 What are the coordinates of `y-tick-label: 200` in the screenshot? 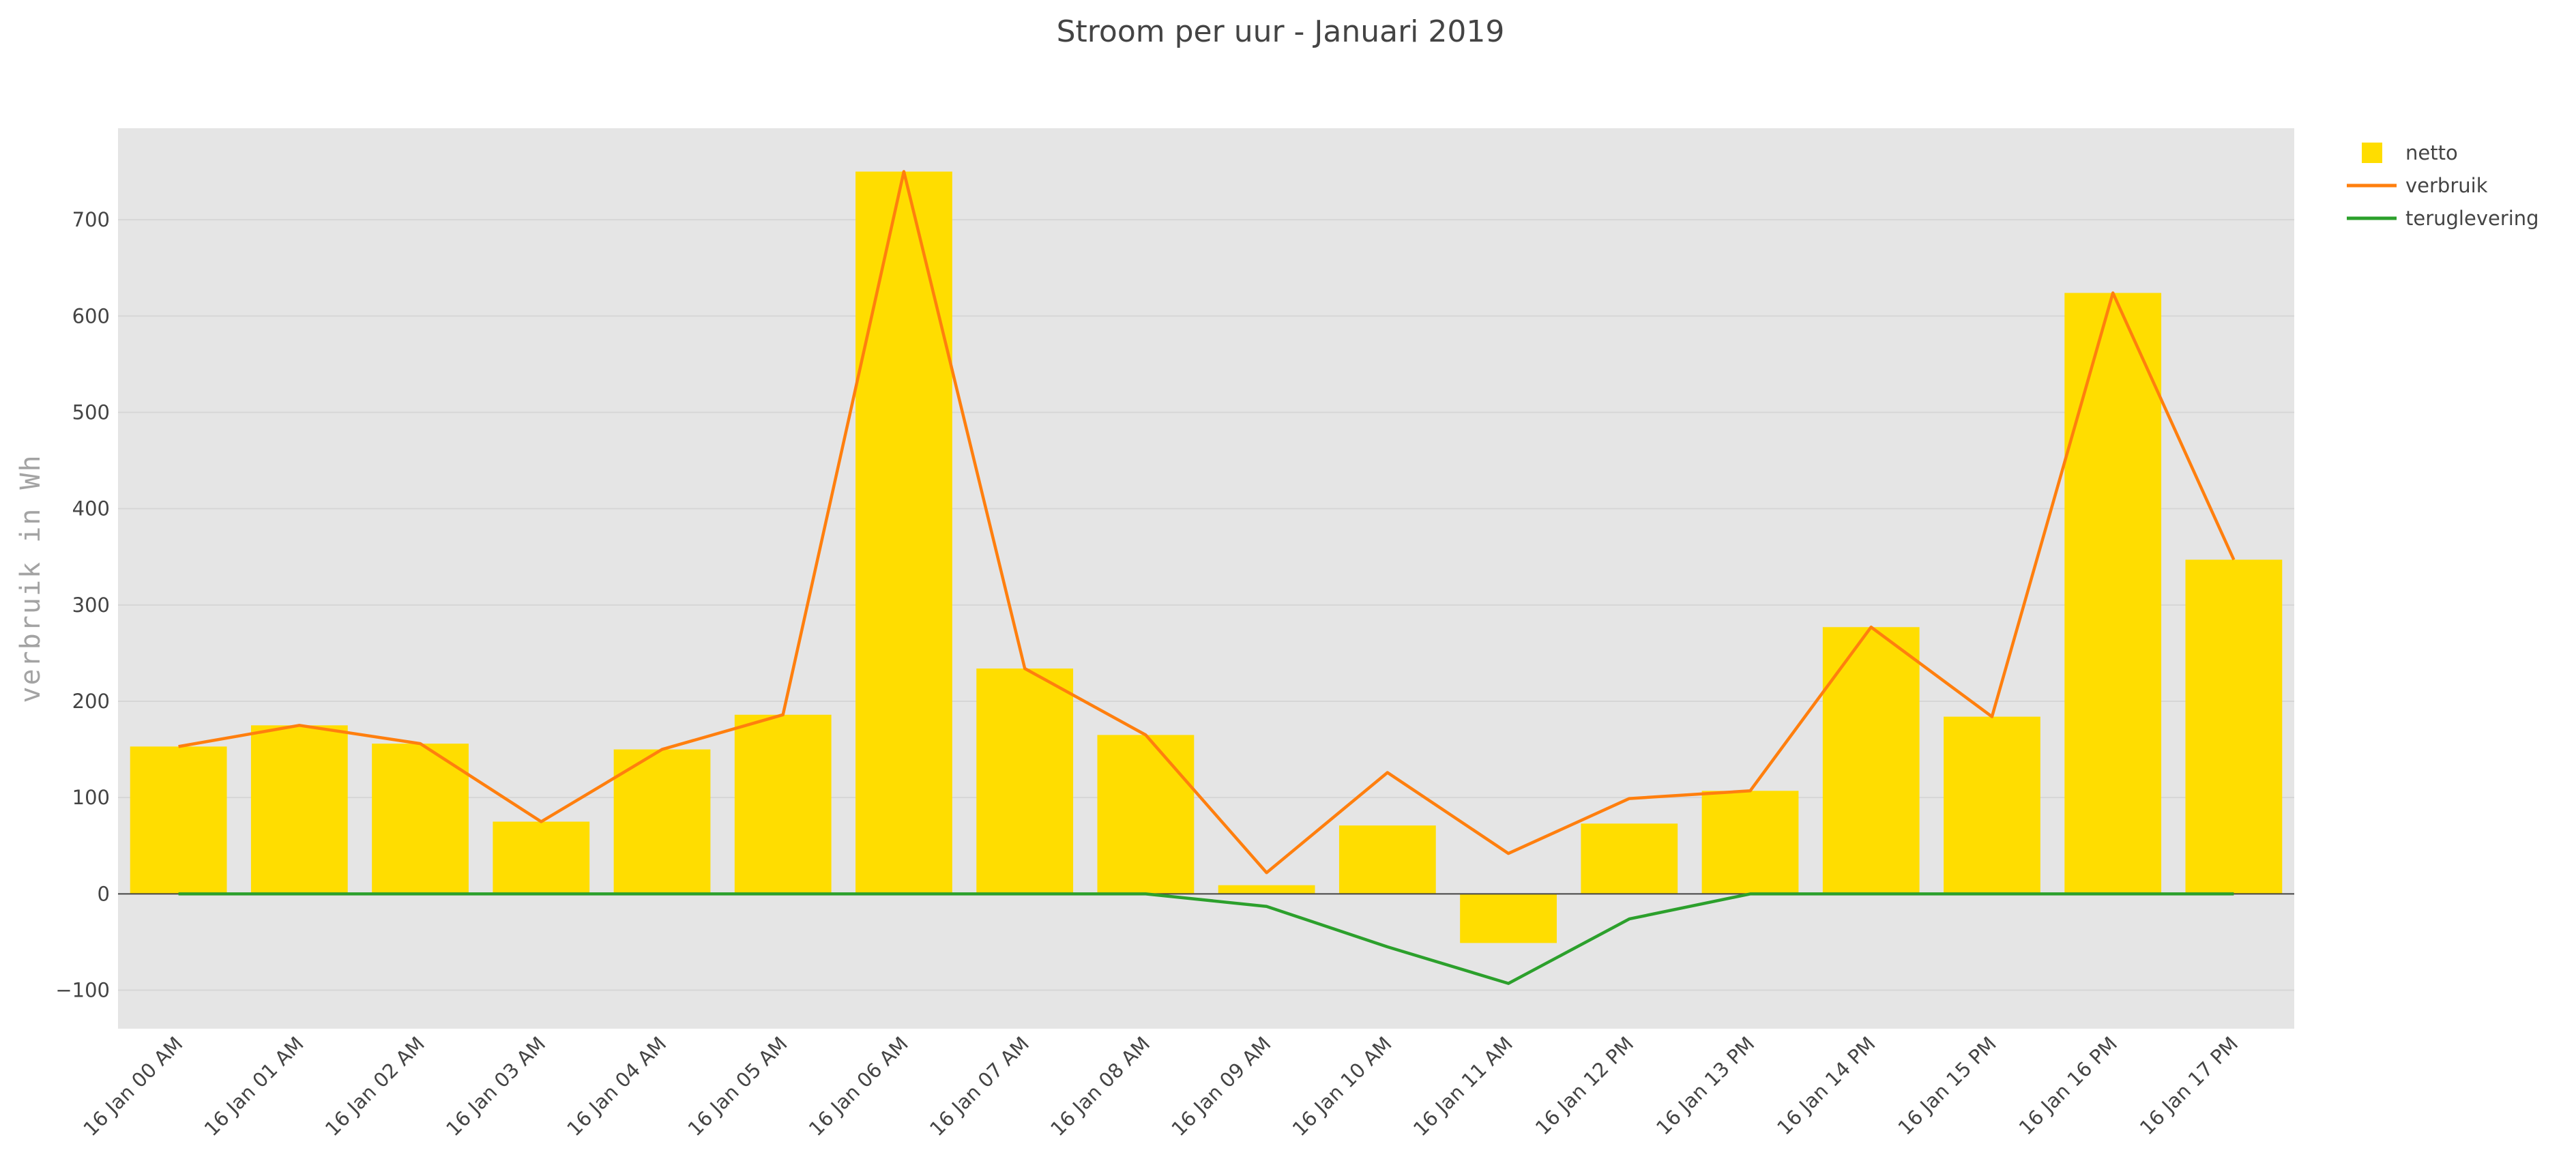 It's located at (91, 701).